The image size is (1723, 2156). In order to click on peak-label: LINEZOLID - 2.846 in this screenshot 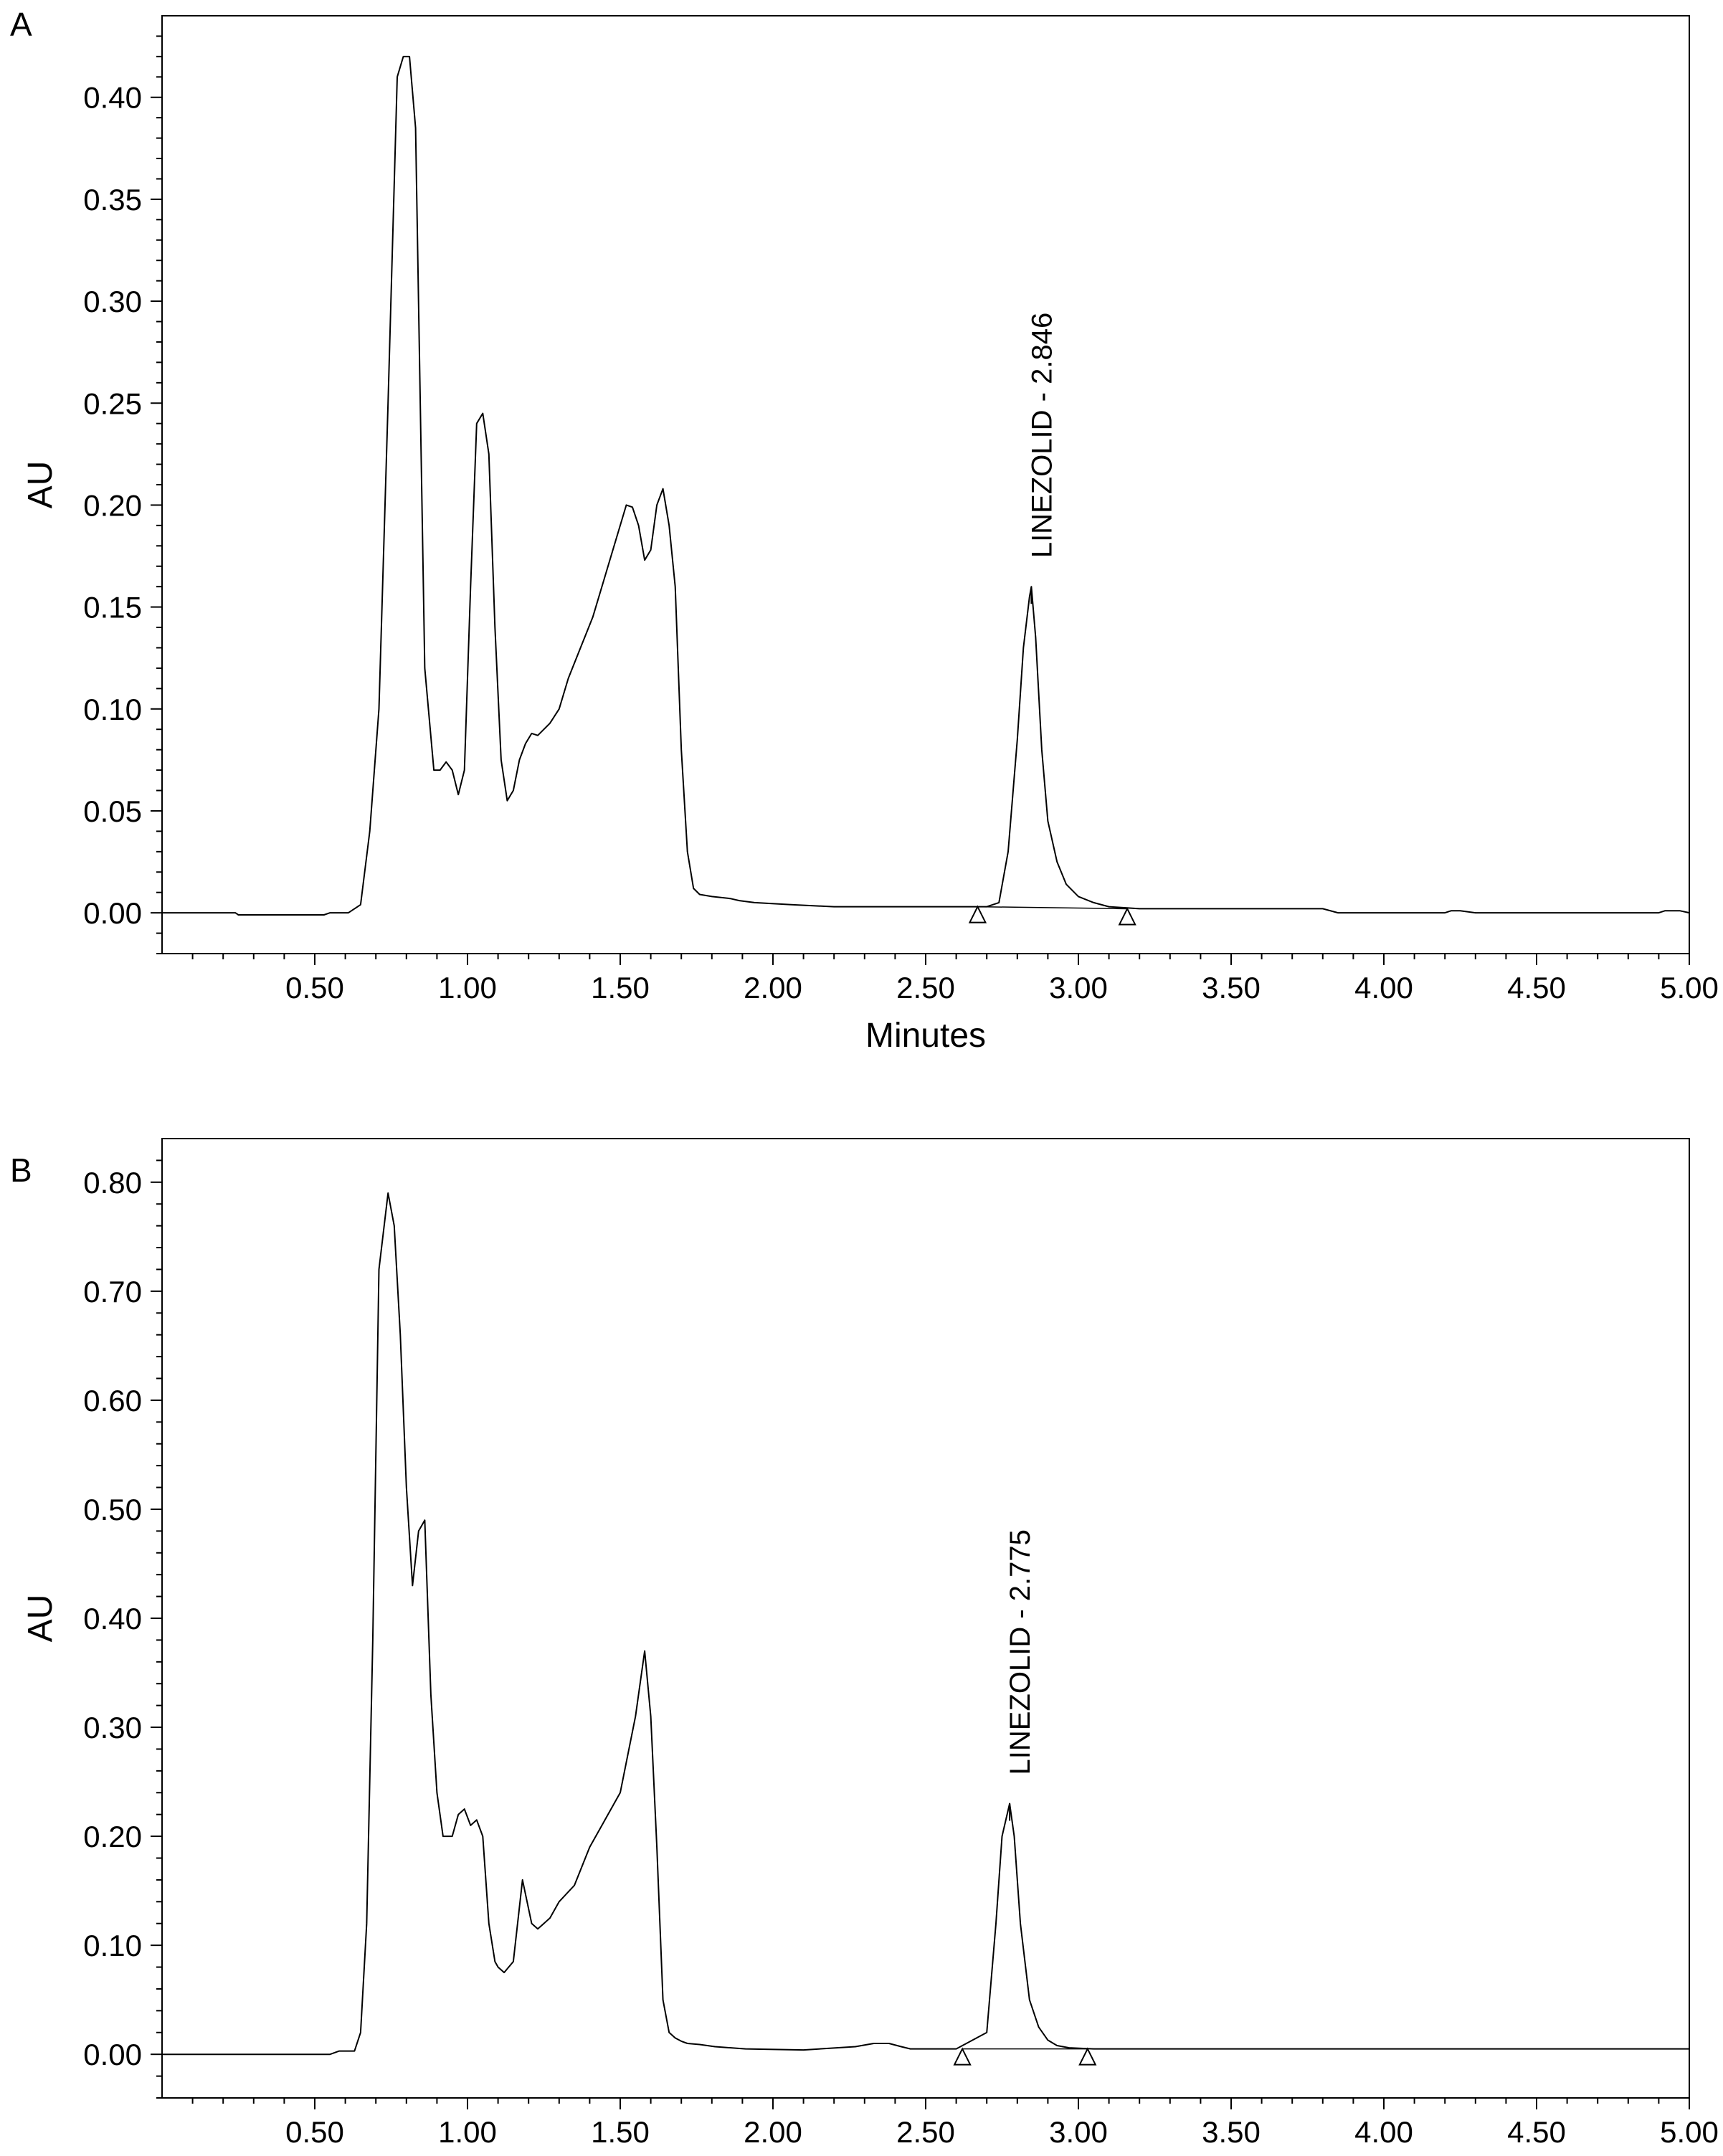, I will do `click(1042, 435)`.